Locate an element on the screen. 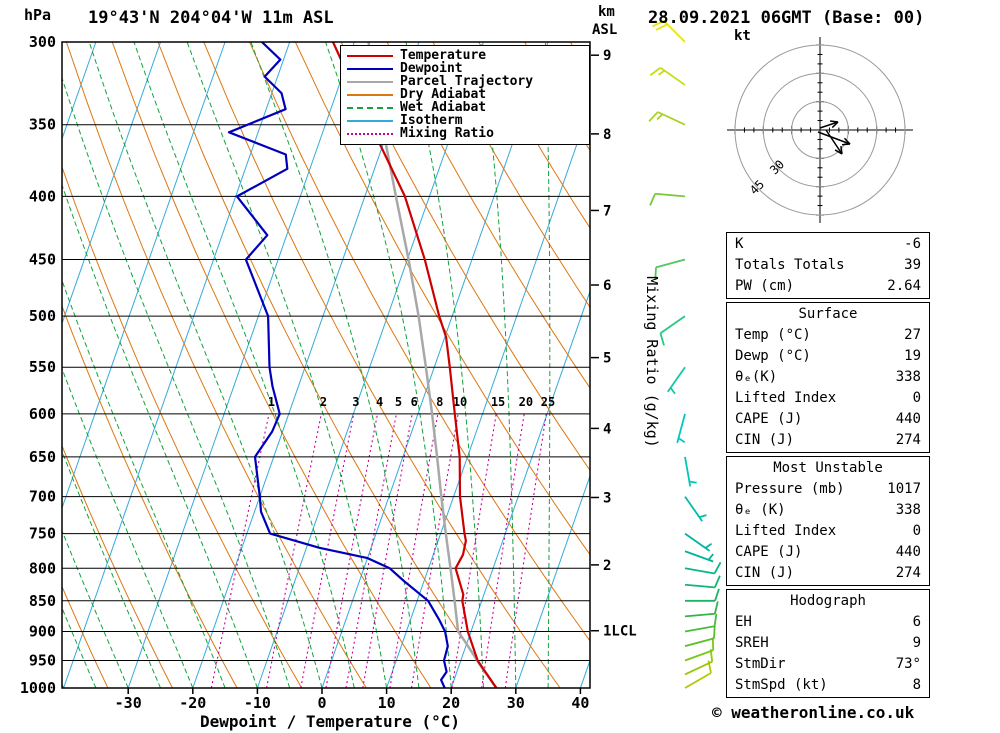 This screenshot has height=733, width=1000. hodograph-kt-label: kt is located at coordinates (742, 36).